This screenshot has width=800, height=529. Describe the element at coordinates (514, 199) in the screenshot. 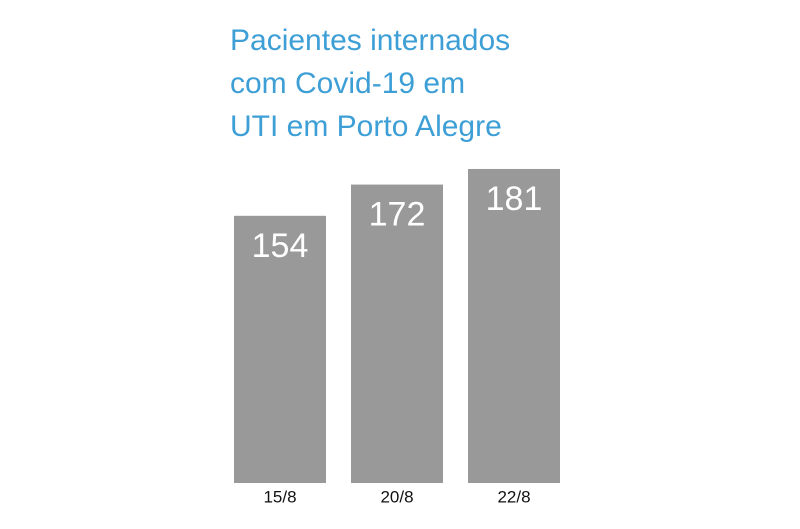

I see `value-label: 181` at that location.